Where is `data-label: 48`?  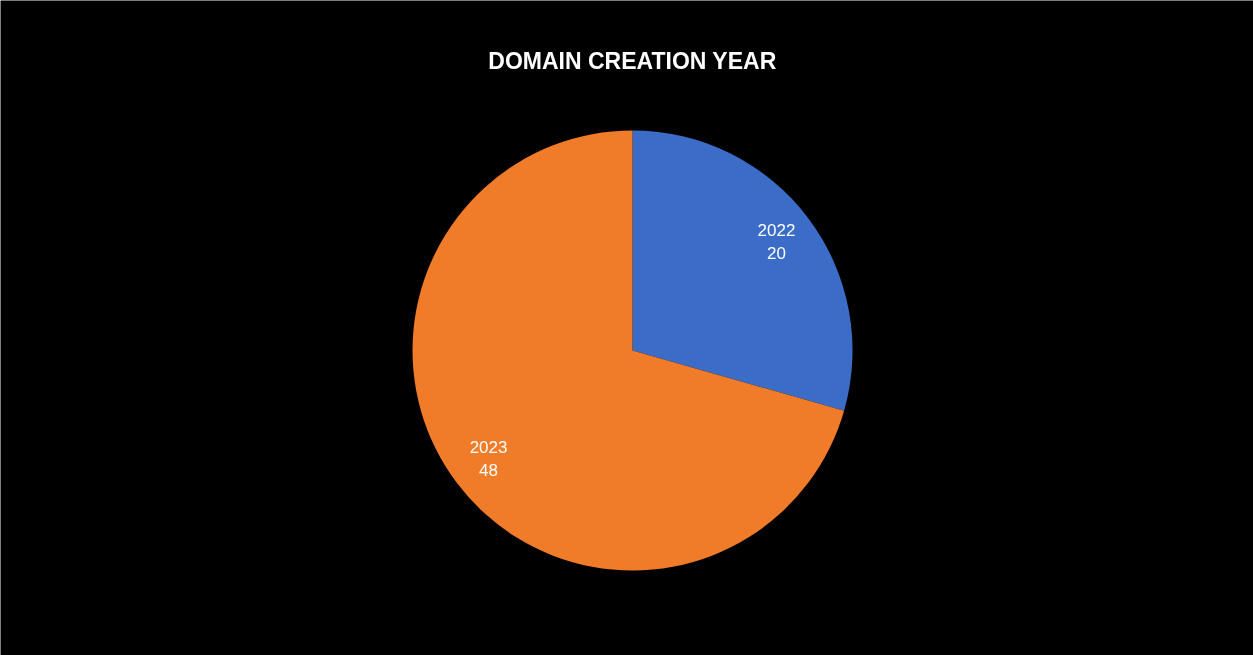 data-label: 48 is located at coordinates (488, 471).